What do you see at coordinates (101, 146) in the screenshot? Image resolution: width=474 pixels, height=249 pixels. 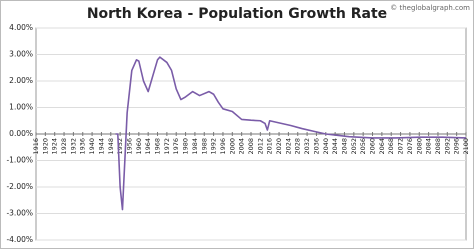 I see `x-tick-label: 1944` at bounding box center [101, 146].